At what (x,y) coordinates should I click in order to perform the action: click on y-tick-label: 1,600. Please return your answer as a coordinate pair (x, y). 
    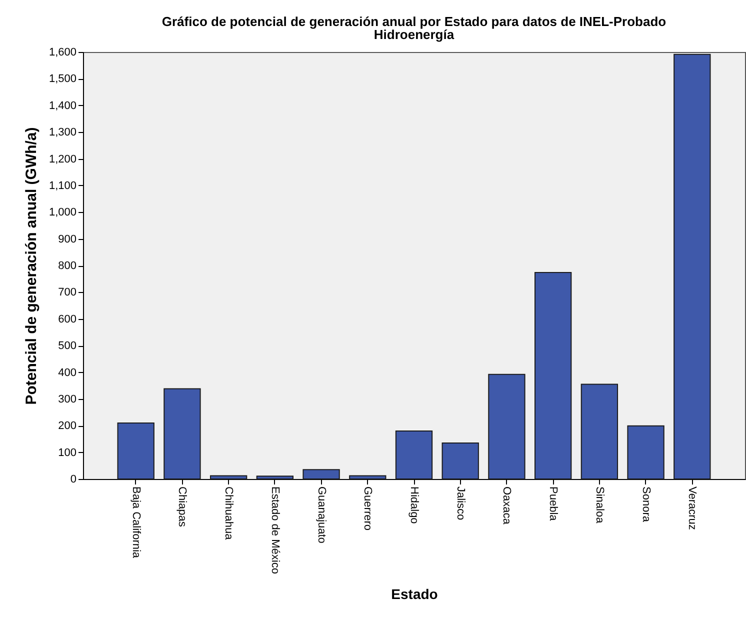
    Looking at the image, I should click on (62, 52).